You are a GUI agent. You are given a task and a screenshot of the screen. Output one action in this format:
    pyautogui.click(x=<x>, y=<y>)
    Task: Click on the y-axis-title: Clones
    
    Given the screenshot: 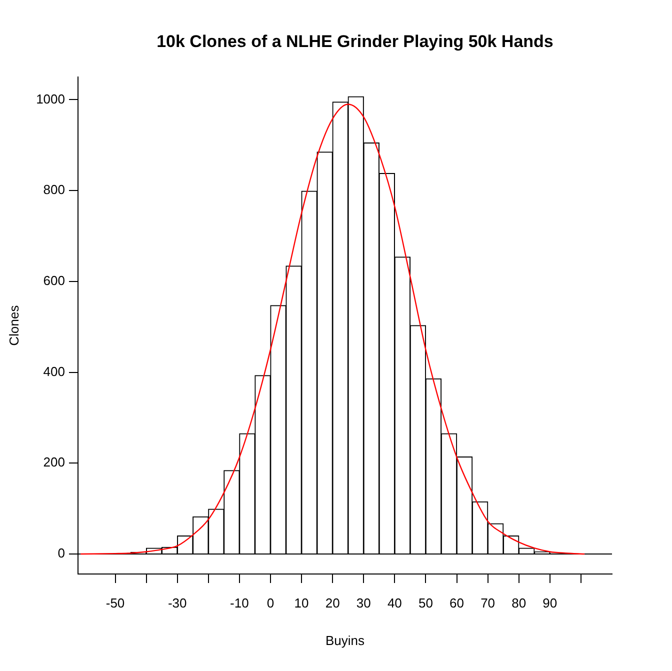 What is the action you would take?
    pyautogui.click(x=14, y=325)
    